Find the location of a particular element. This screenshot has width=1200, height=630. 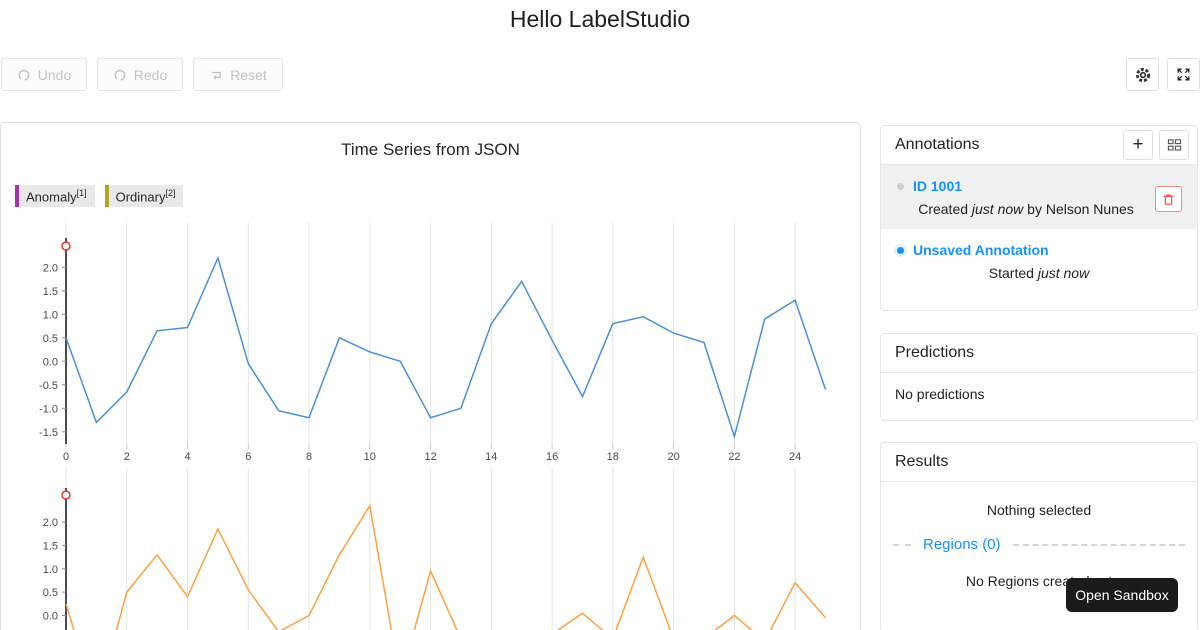

delete-annotation-button is located at coordinates (1168, 199).